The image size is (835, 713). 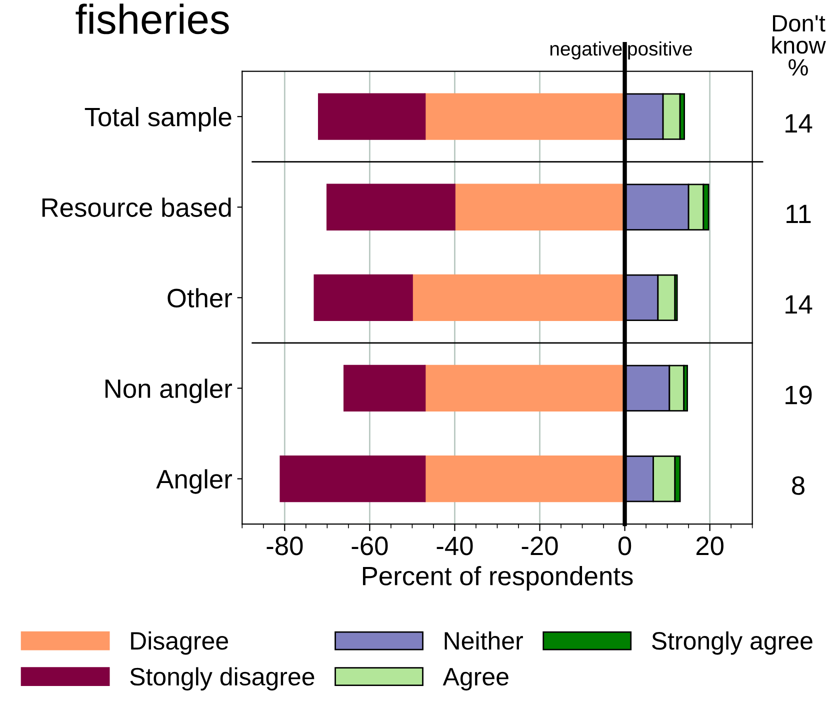 I want to click on text: Don't know %, so click(x=799, y=45).